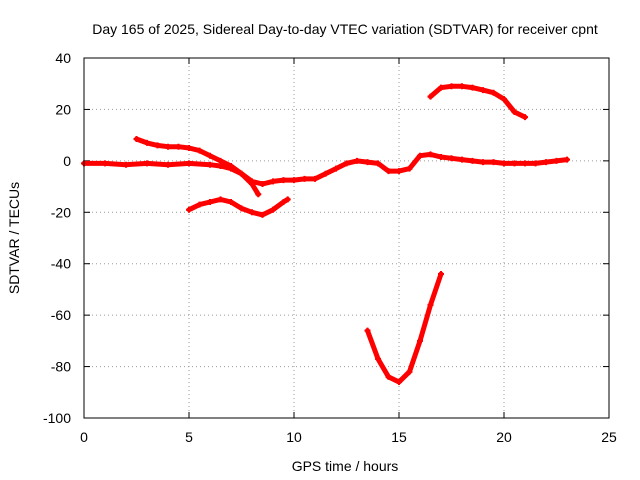  Describe the element at coordinates (61, 315) in the screenshot. I see `y-tick-label: -60` at that location.